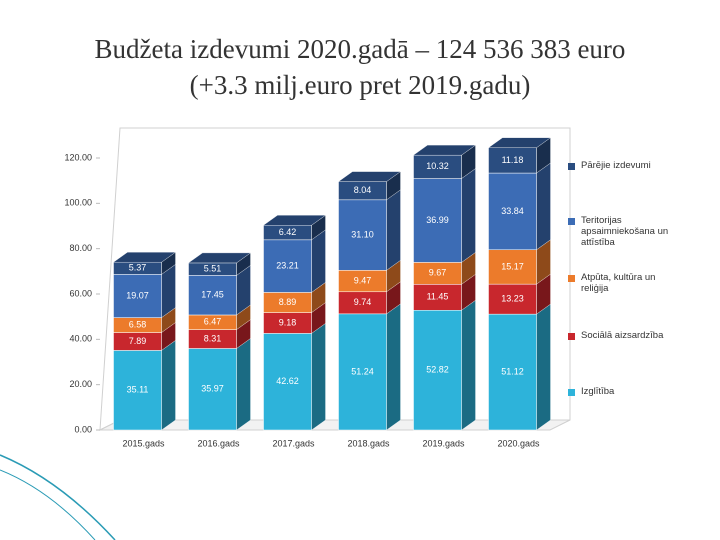 This screenshot has width=720, height=540. What do you see at coordinates (80, 293) in the screenshot?
I see `y-tick-label: 60.00` at bounding box center [80, 293].